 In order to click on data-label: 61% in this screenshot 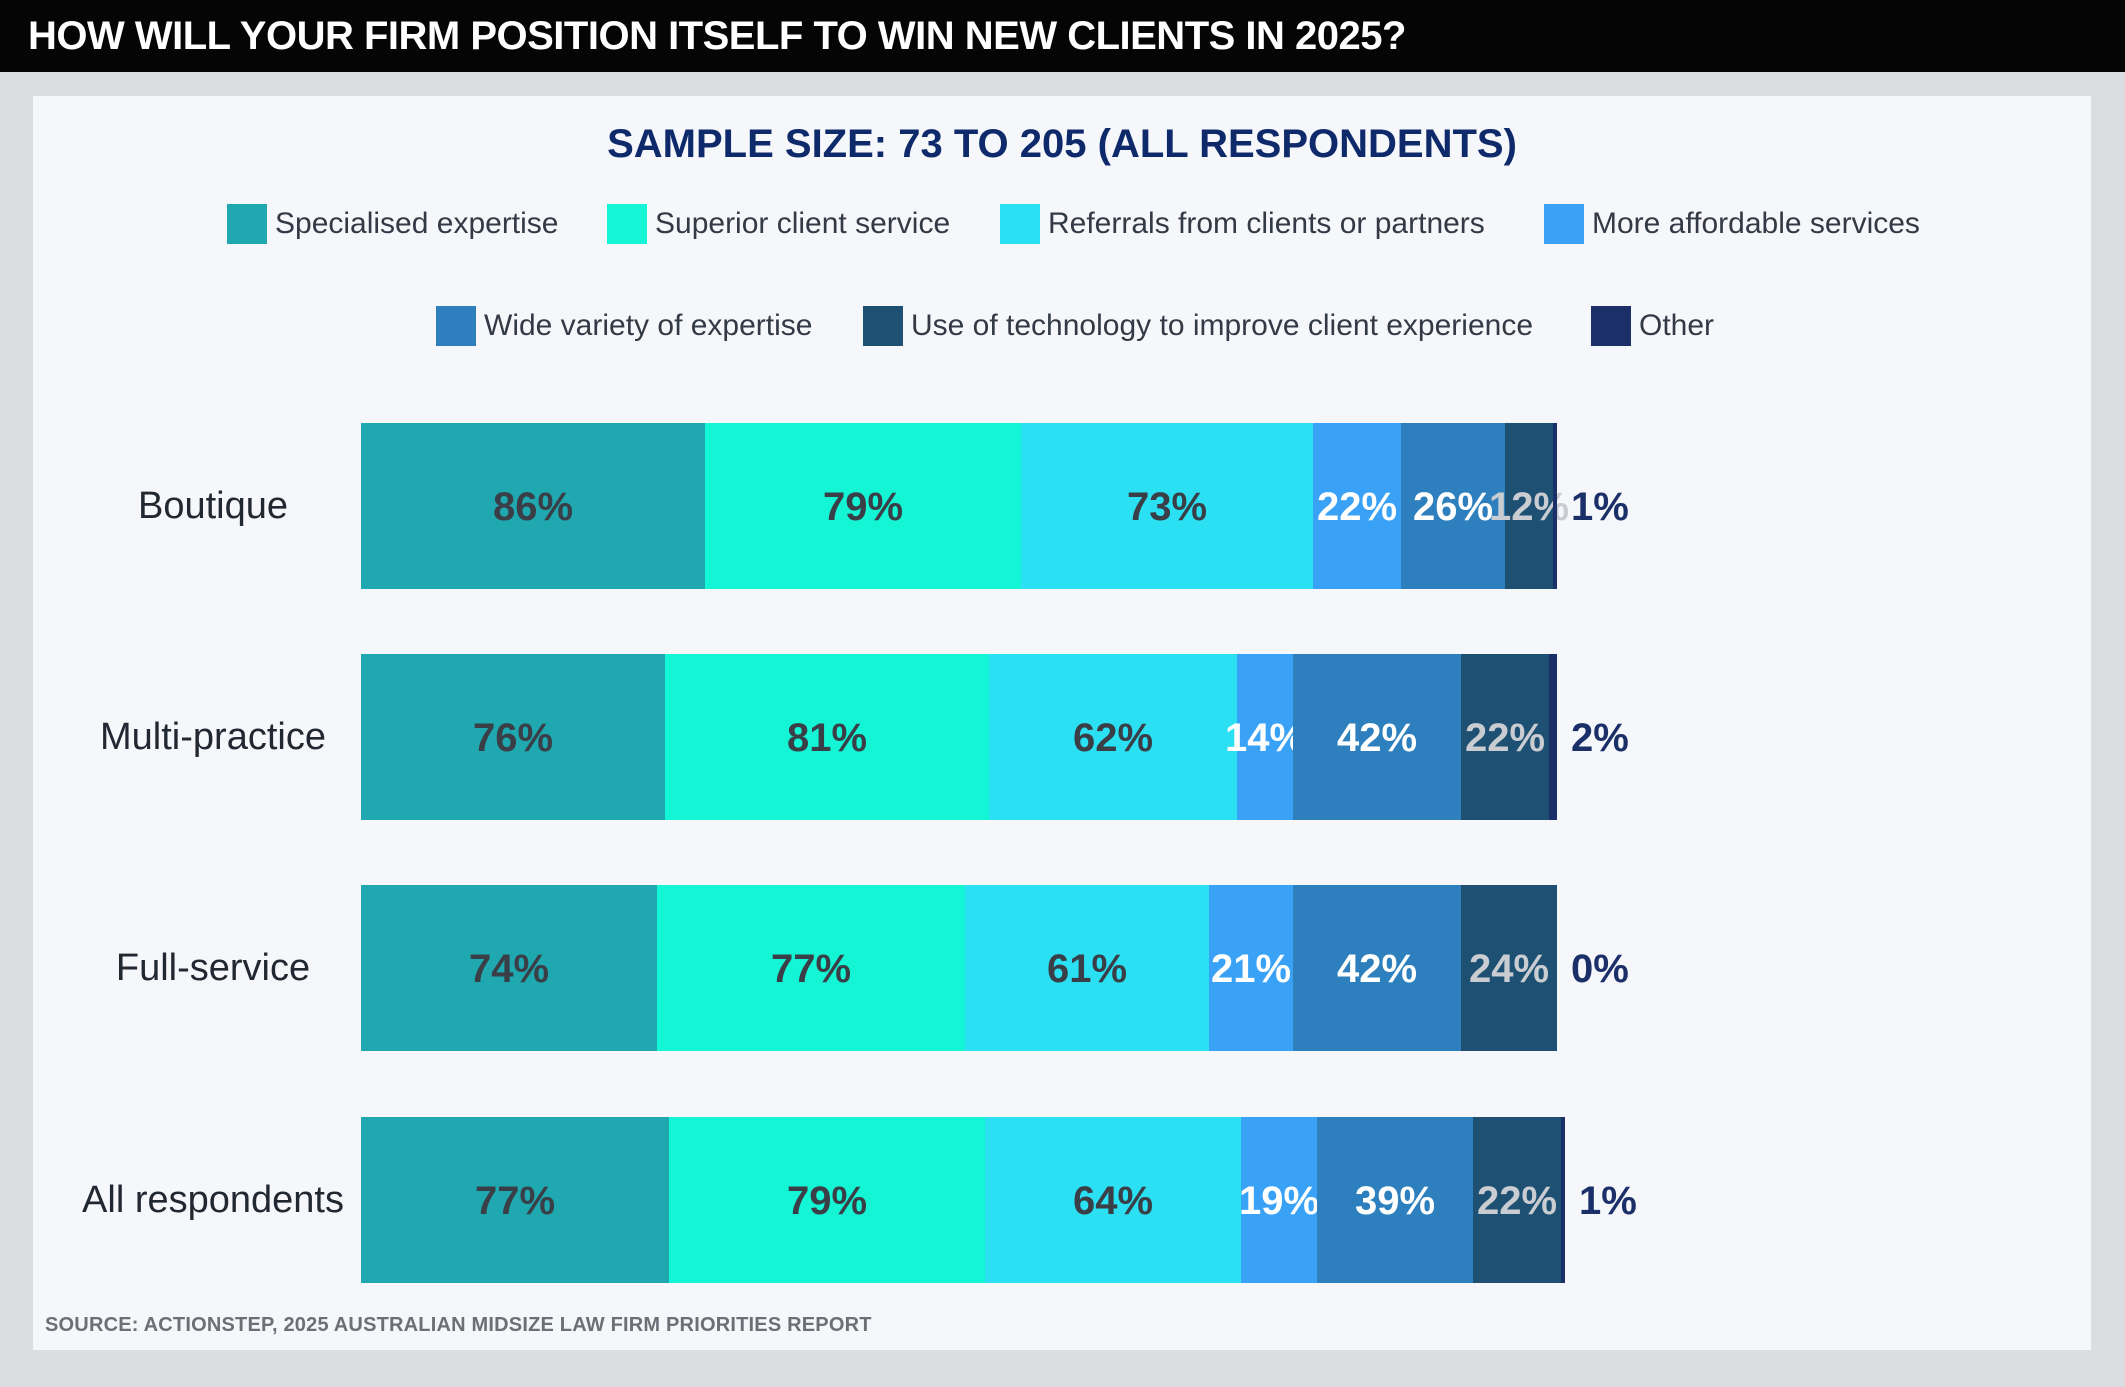, I will do `click(1087, 969)`.